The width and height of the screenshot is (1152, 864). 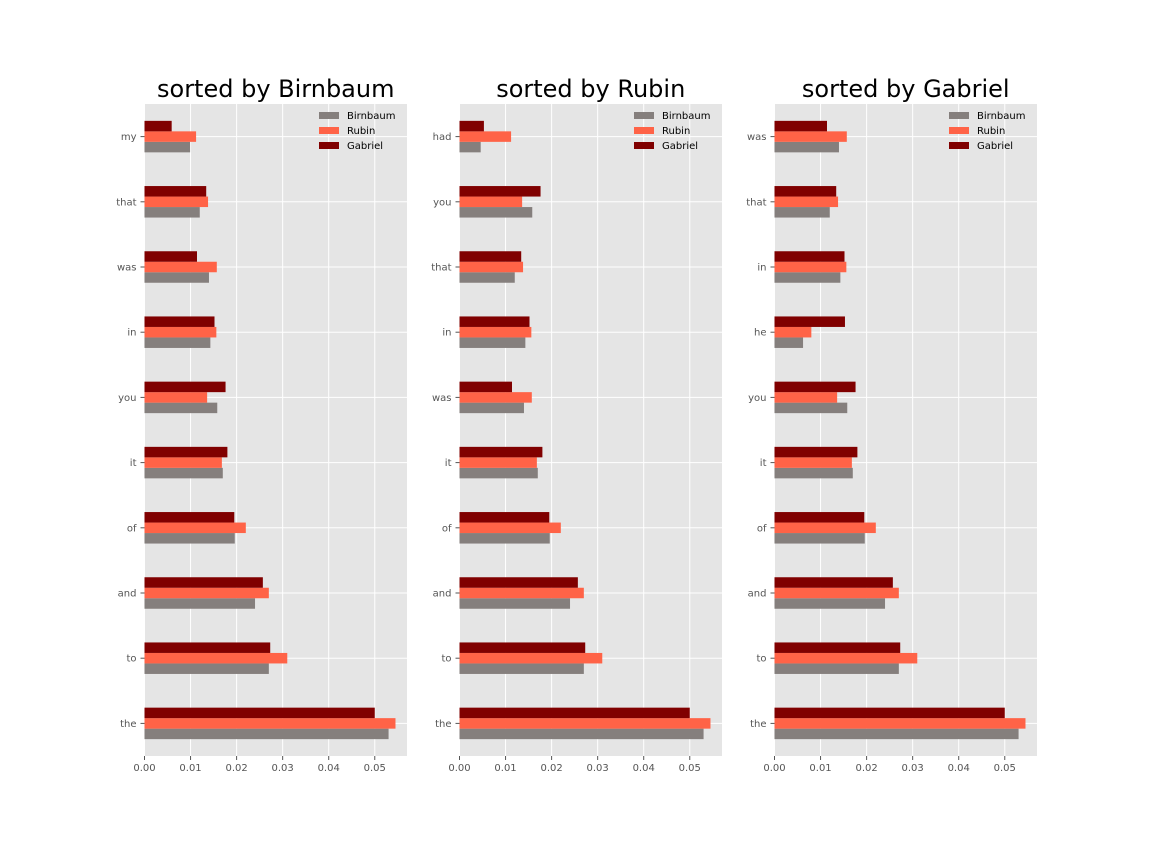 What do you see at coordinates (906, 89) in the screenshot?
I see `chart-title: sorted by Gabriel` at bounding box center [906, 89].